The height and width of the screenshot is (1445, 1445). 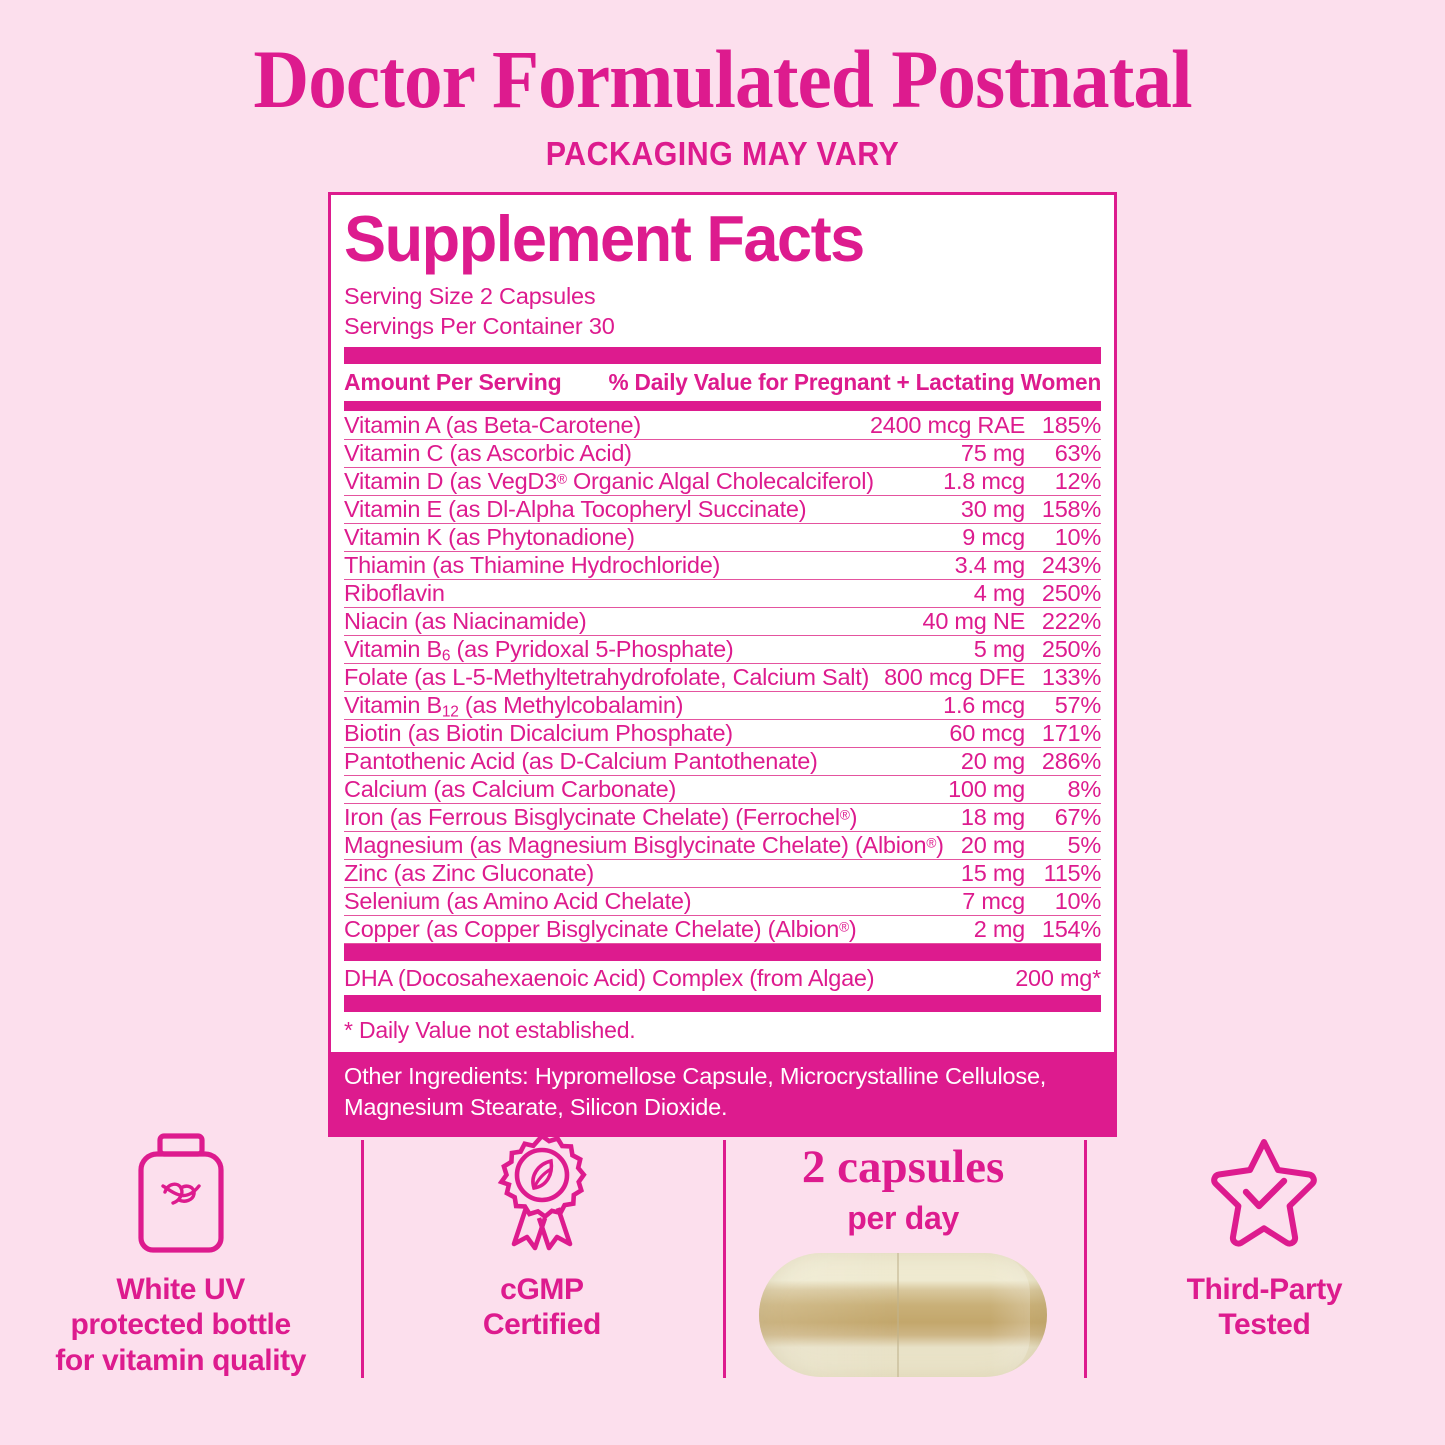 I want to click on feature-third-party-tested: Third-Party Tested, so click(x=1264, y=1278).